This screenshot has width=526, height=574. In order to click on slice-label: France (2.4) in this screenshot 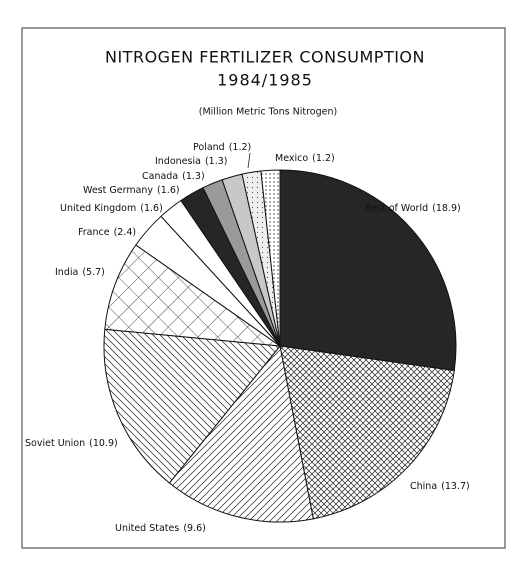, I will do `click(107, 232)`.